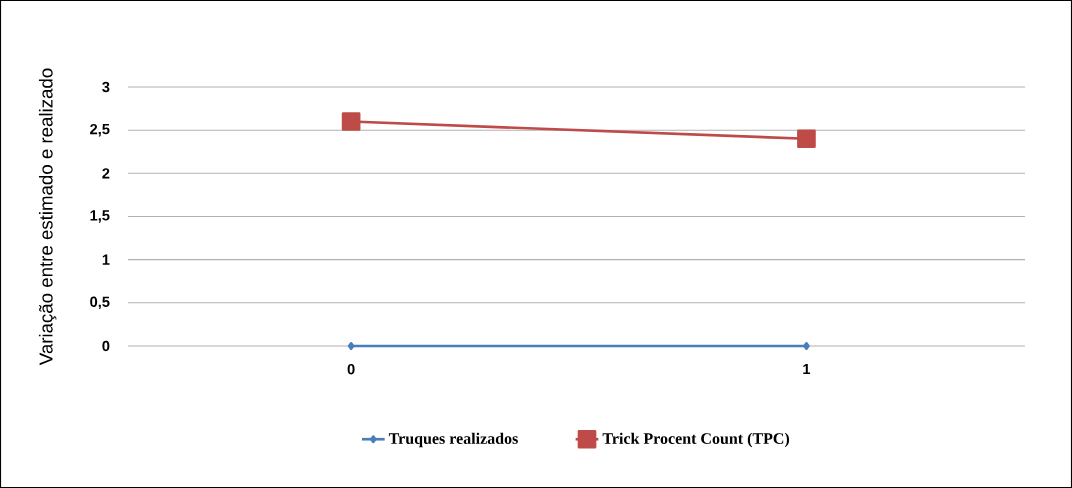 This screenshot has height=488, width=1072. What do you see at coordinates (100, 216) in the screenshot?
I see `y-tick-label: 1,5` at bounding box center [100, 216].